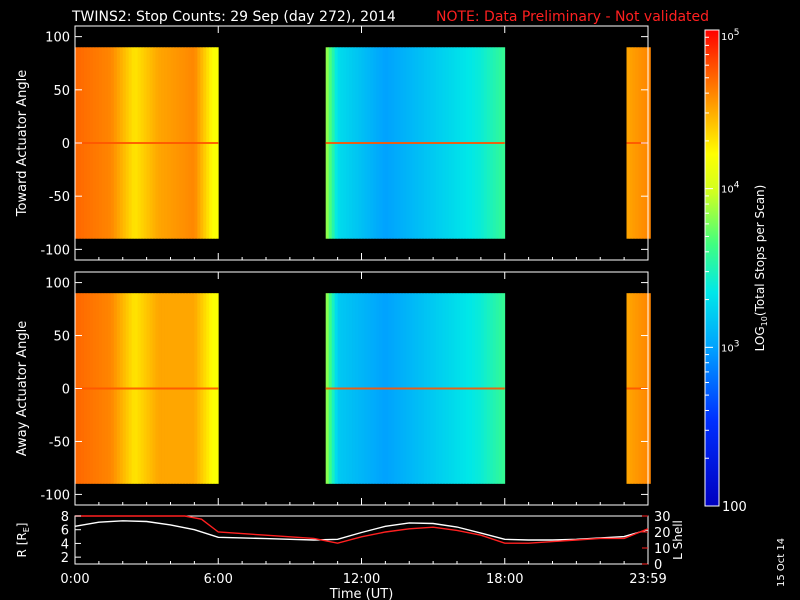 The image size is (800, 600). What do you see at coordinates (66, 390) in the screenshot?
I see `away-ytick-label: 0` at bounding box center [66, 390].